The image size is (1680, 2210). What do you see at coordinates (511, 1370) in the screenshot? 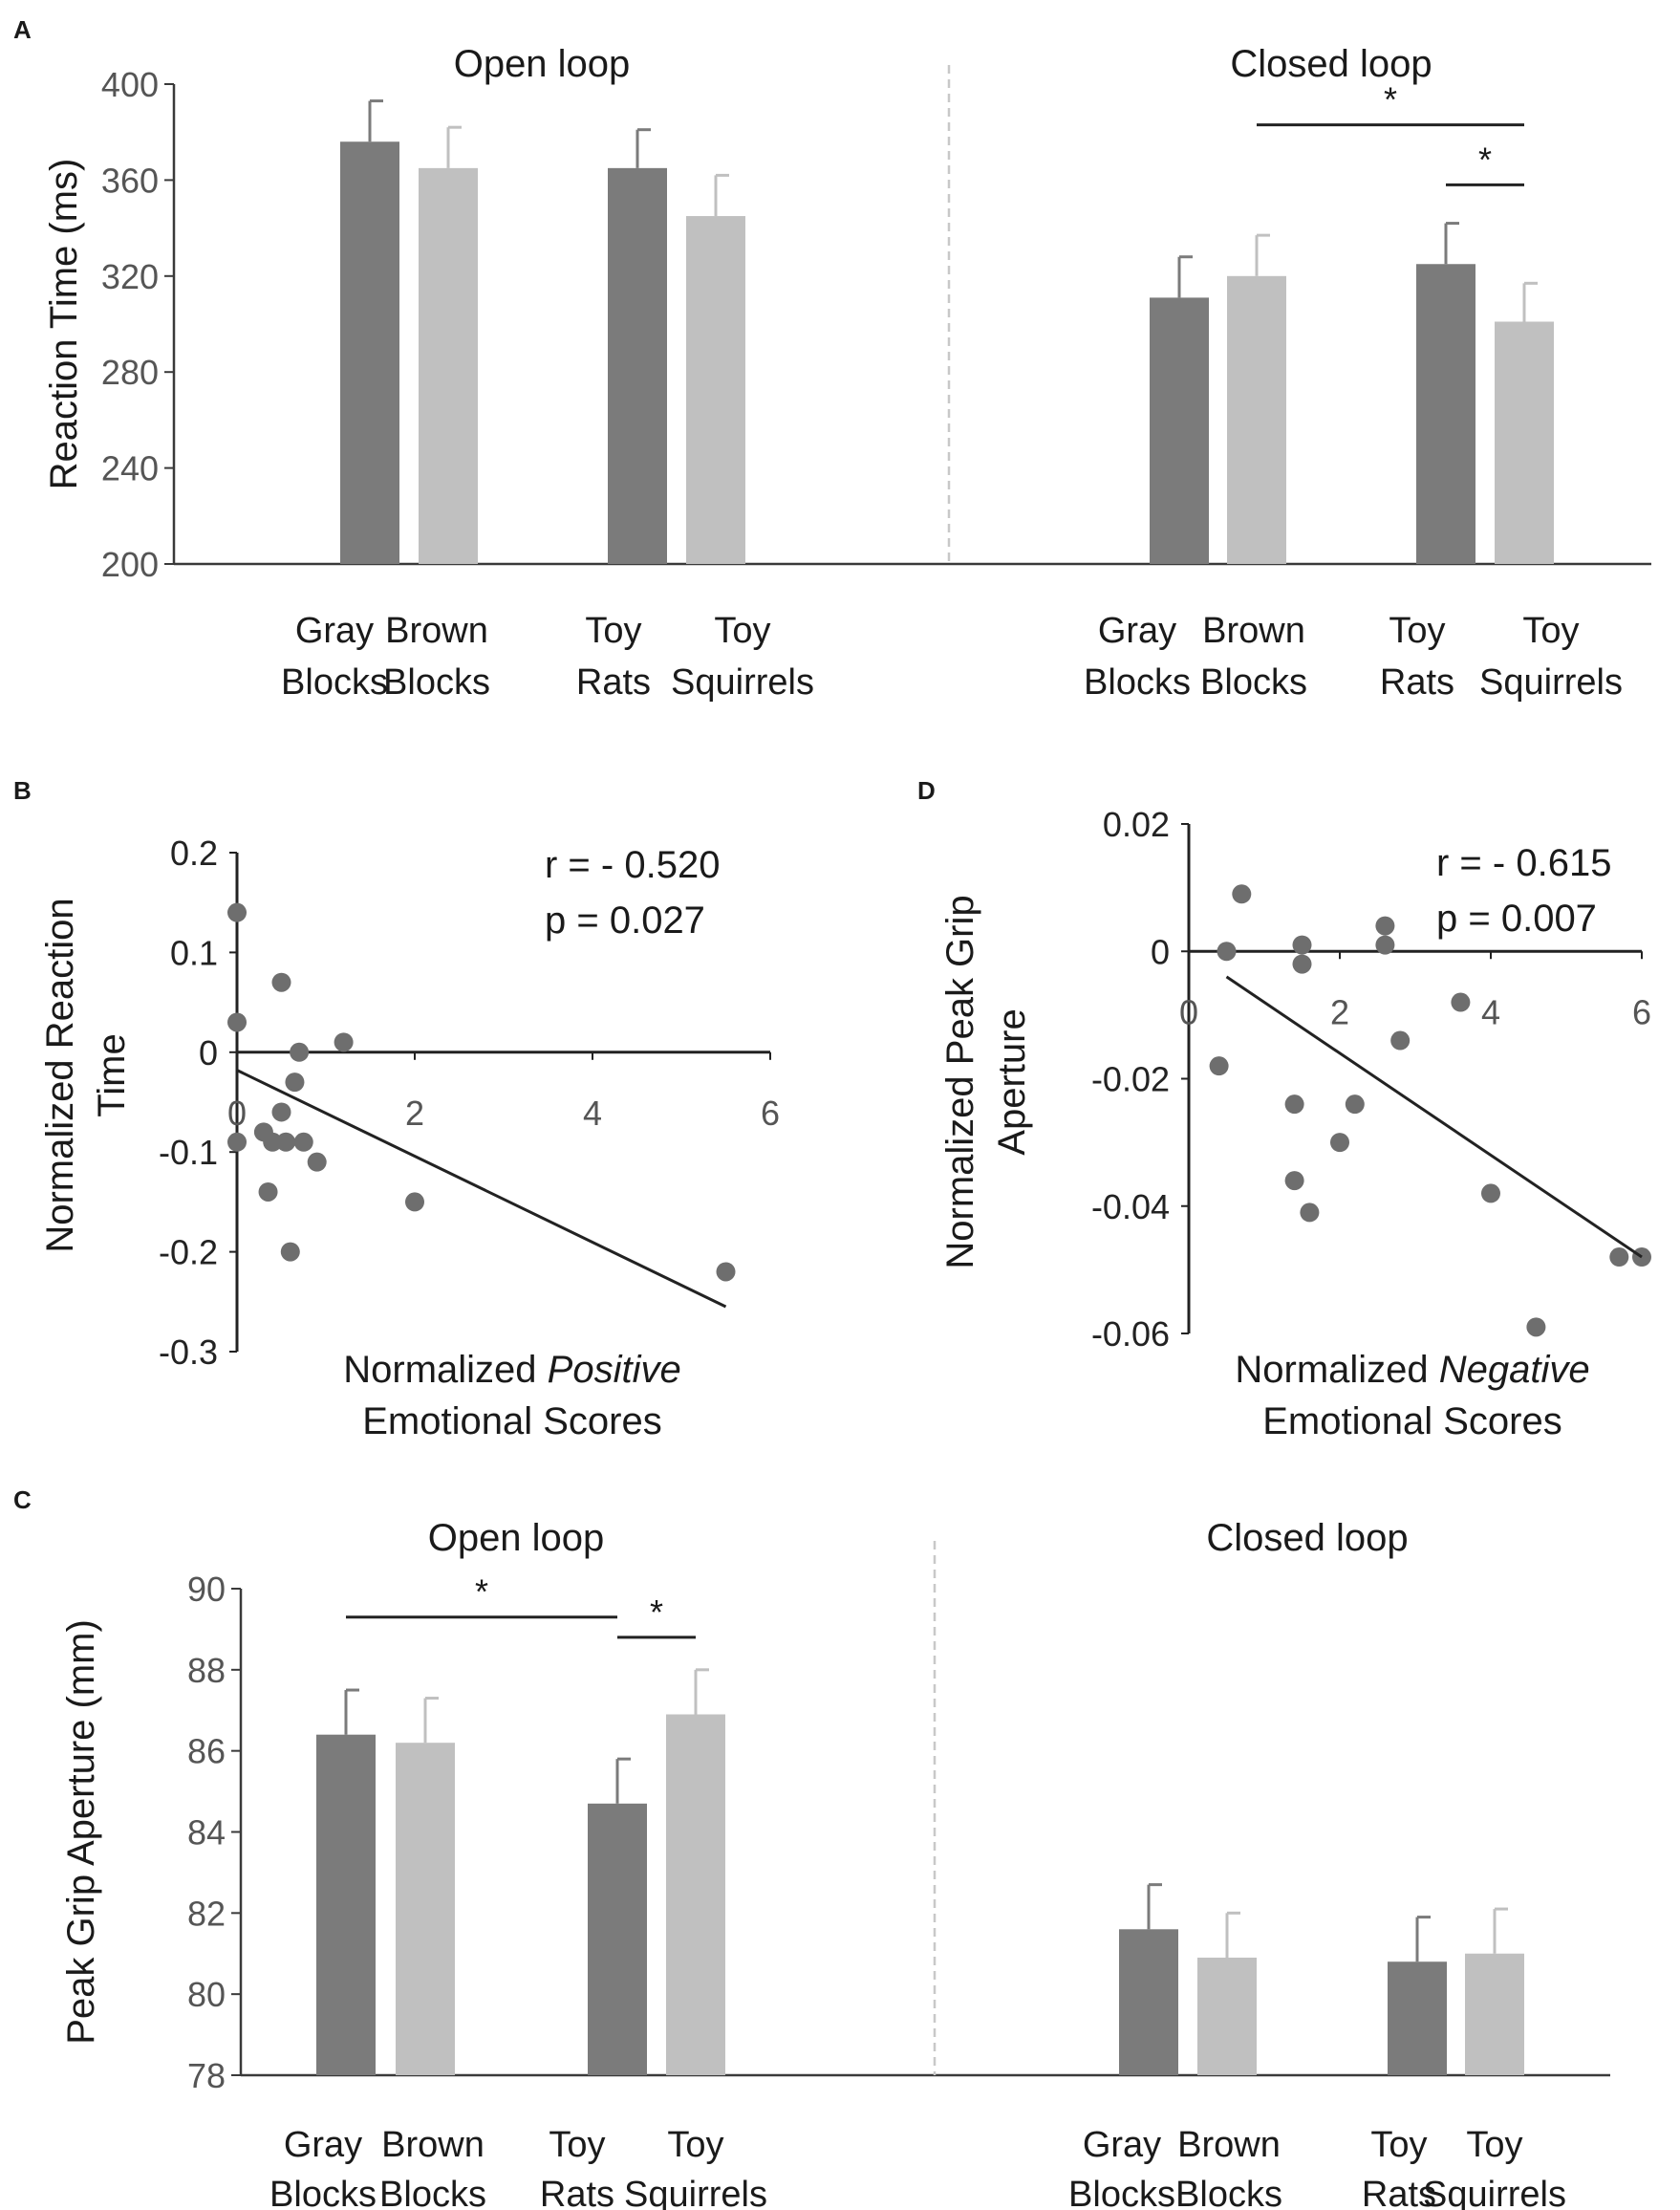
I see `x-axis-title-line1: Normalized Positive` at bounding box center [511, 1370].